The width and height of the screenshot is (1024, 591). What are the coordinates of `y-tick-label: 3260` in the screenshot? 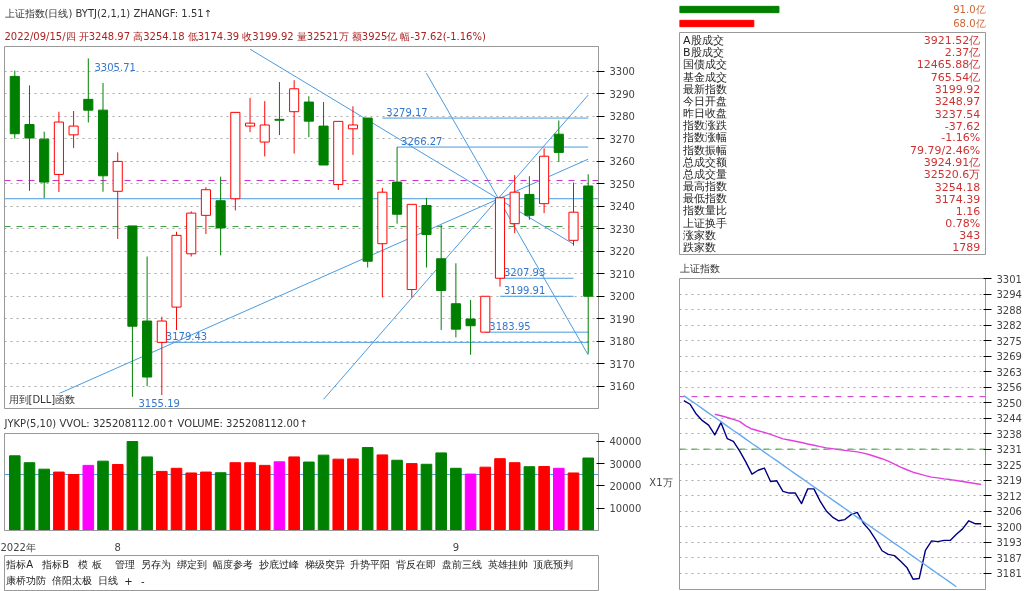 It's located at (622, 162).